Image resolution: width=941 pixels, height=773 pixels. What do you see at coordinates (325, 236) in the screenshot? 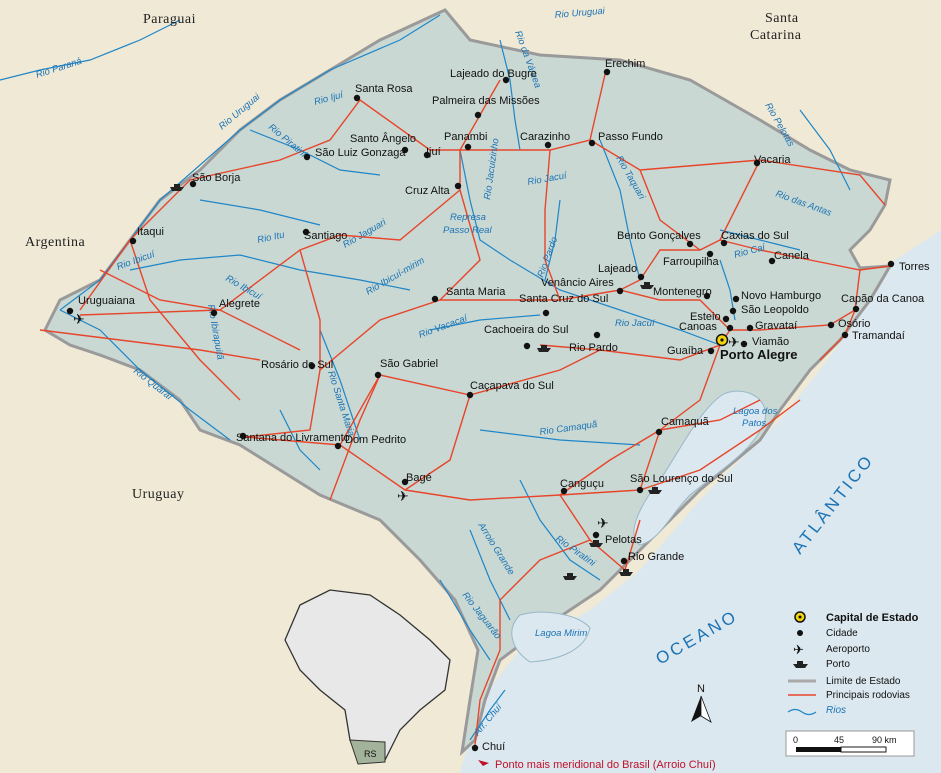
I see `city-label: Santiago` at bounding box center [325, 236].